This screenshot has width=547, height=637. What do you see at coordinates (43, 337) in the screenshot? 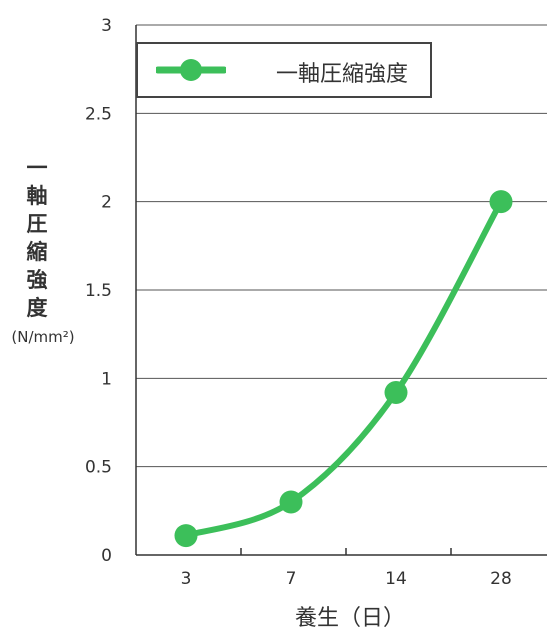
I see `y-axis-unit: (N/mm²)` at bounding box center [43, 337].